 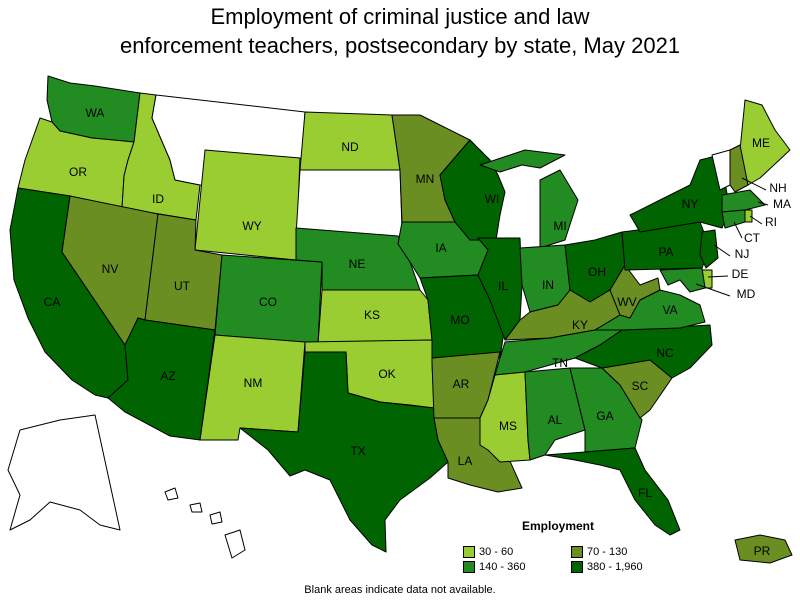 What do you see at coordinates (740, 274) in the screenshot?
I see `svg-text: DE` at bounding box center [740, 274].